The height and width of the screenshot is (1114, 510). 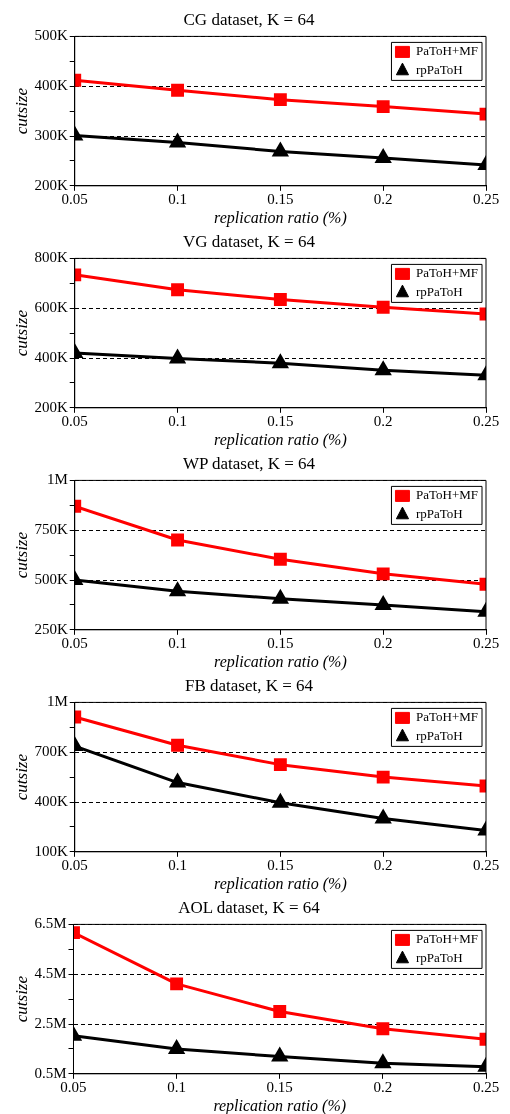 I want to click on y-tick-label: 2.5M, so click(x=50, y=1022).